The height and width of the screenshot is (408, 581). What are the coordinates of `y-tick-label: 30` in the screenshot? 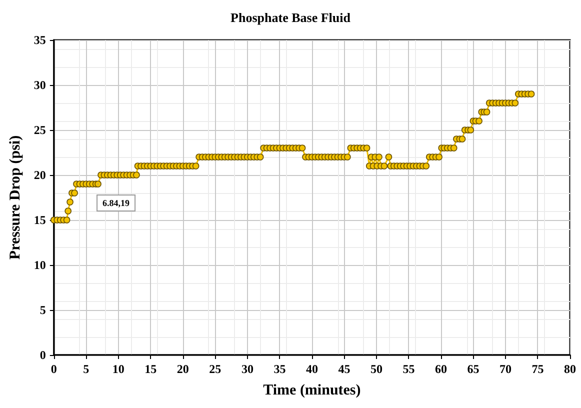 It's located at (40, 85).